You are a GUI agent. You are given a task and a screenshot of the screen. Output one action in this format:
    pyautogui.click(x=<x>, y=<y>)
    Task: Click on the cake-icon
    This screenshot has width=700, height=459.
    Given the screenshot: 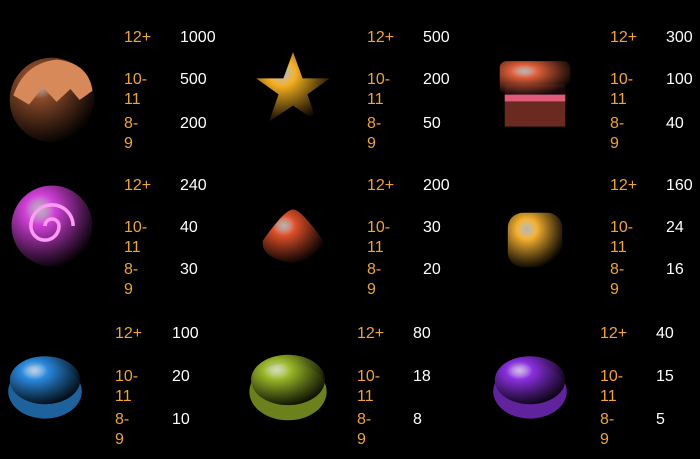 What is the action you would take?
    pyautogui.click(x=535, y=93)
    